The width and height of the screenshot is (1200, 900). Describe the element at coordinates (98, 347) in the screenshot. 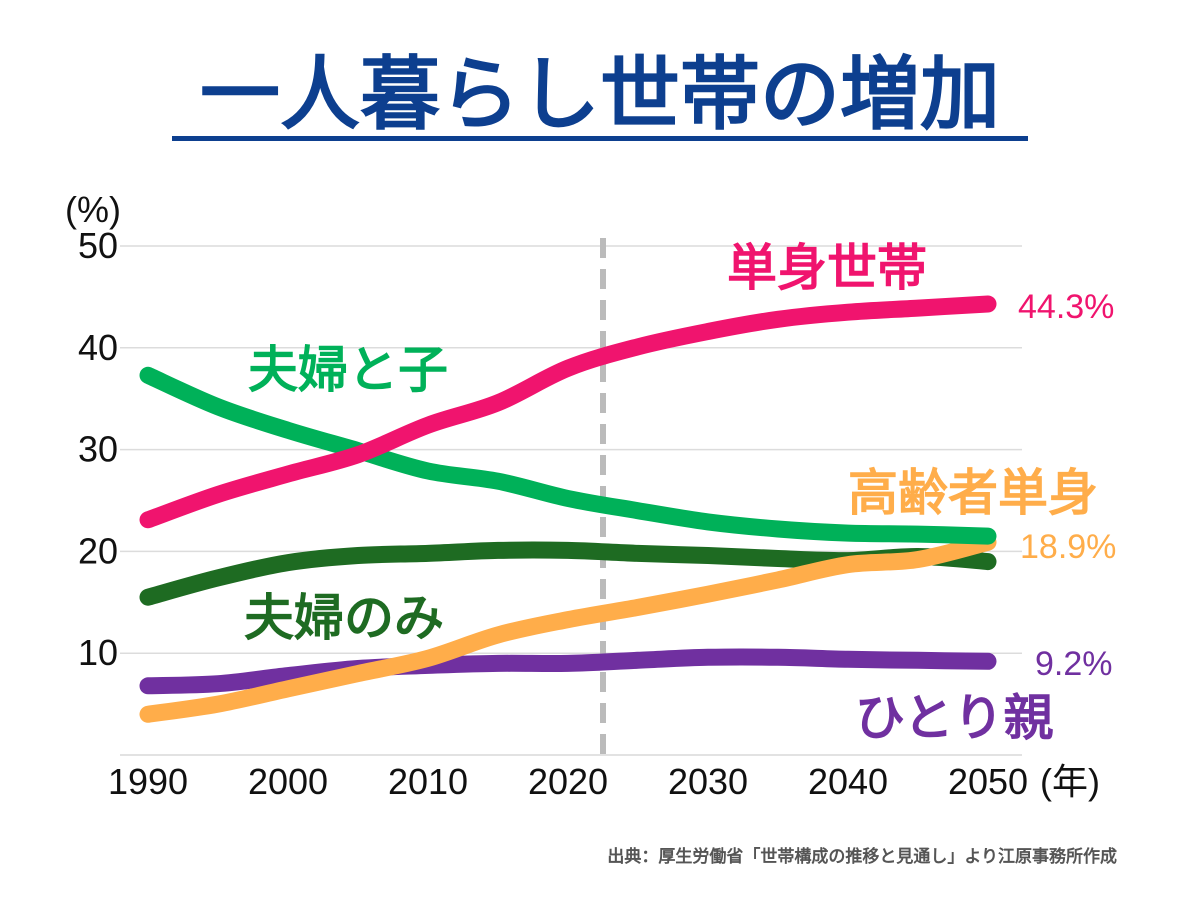

I see `y-tick-label: 40` at that location.